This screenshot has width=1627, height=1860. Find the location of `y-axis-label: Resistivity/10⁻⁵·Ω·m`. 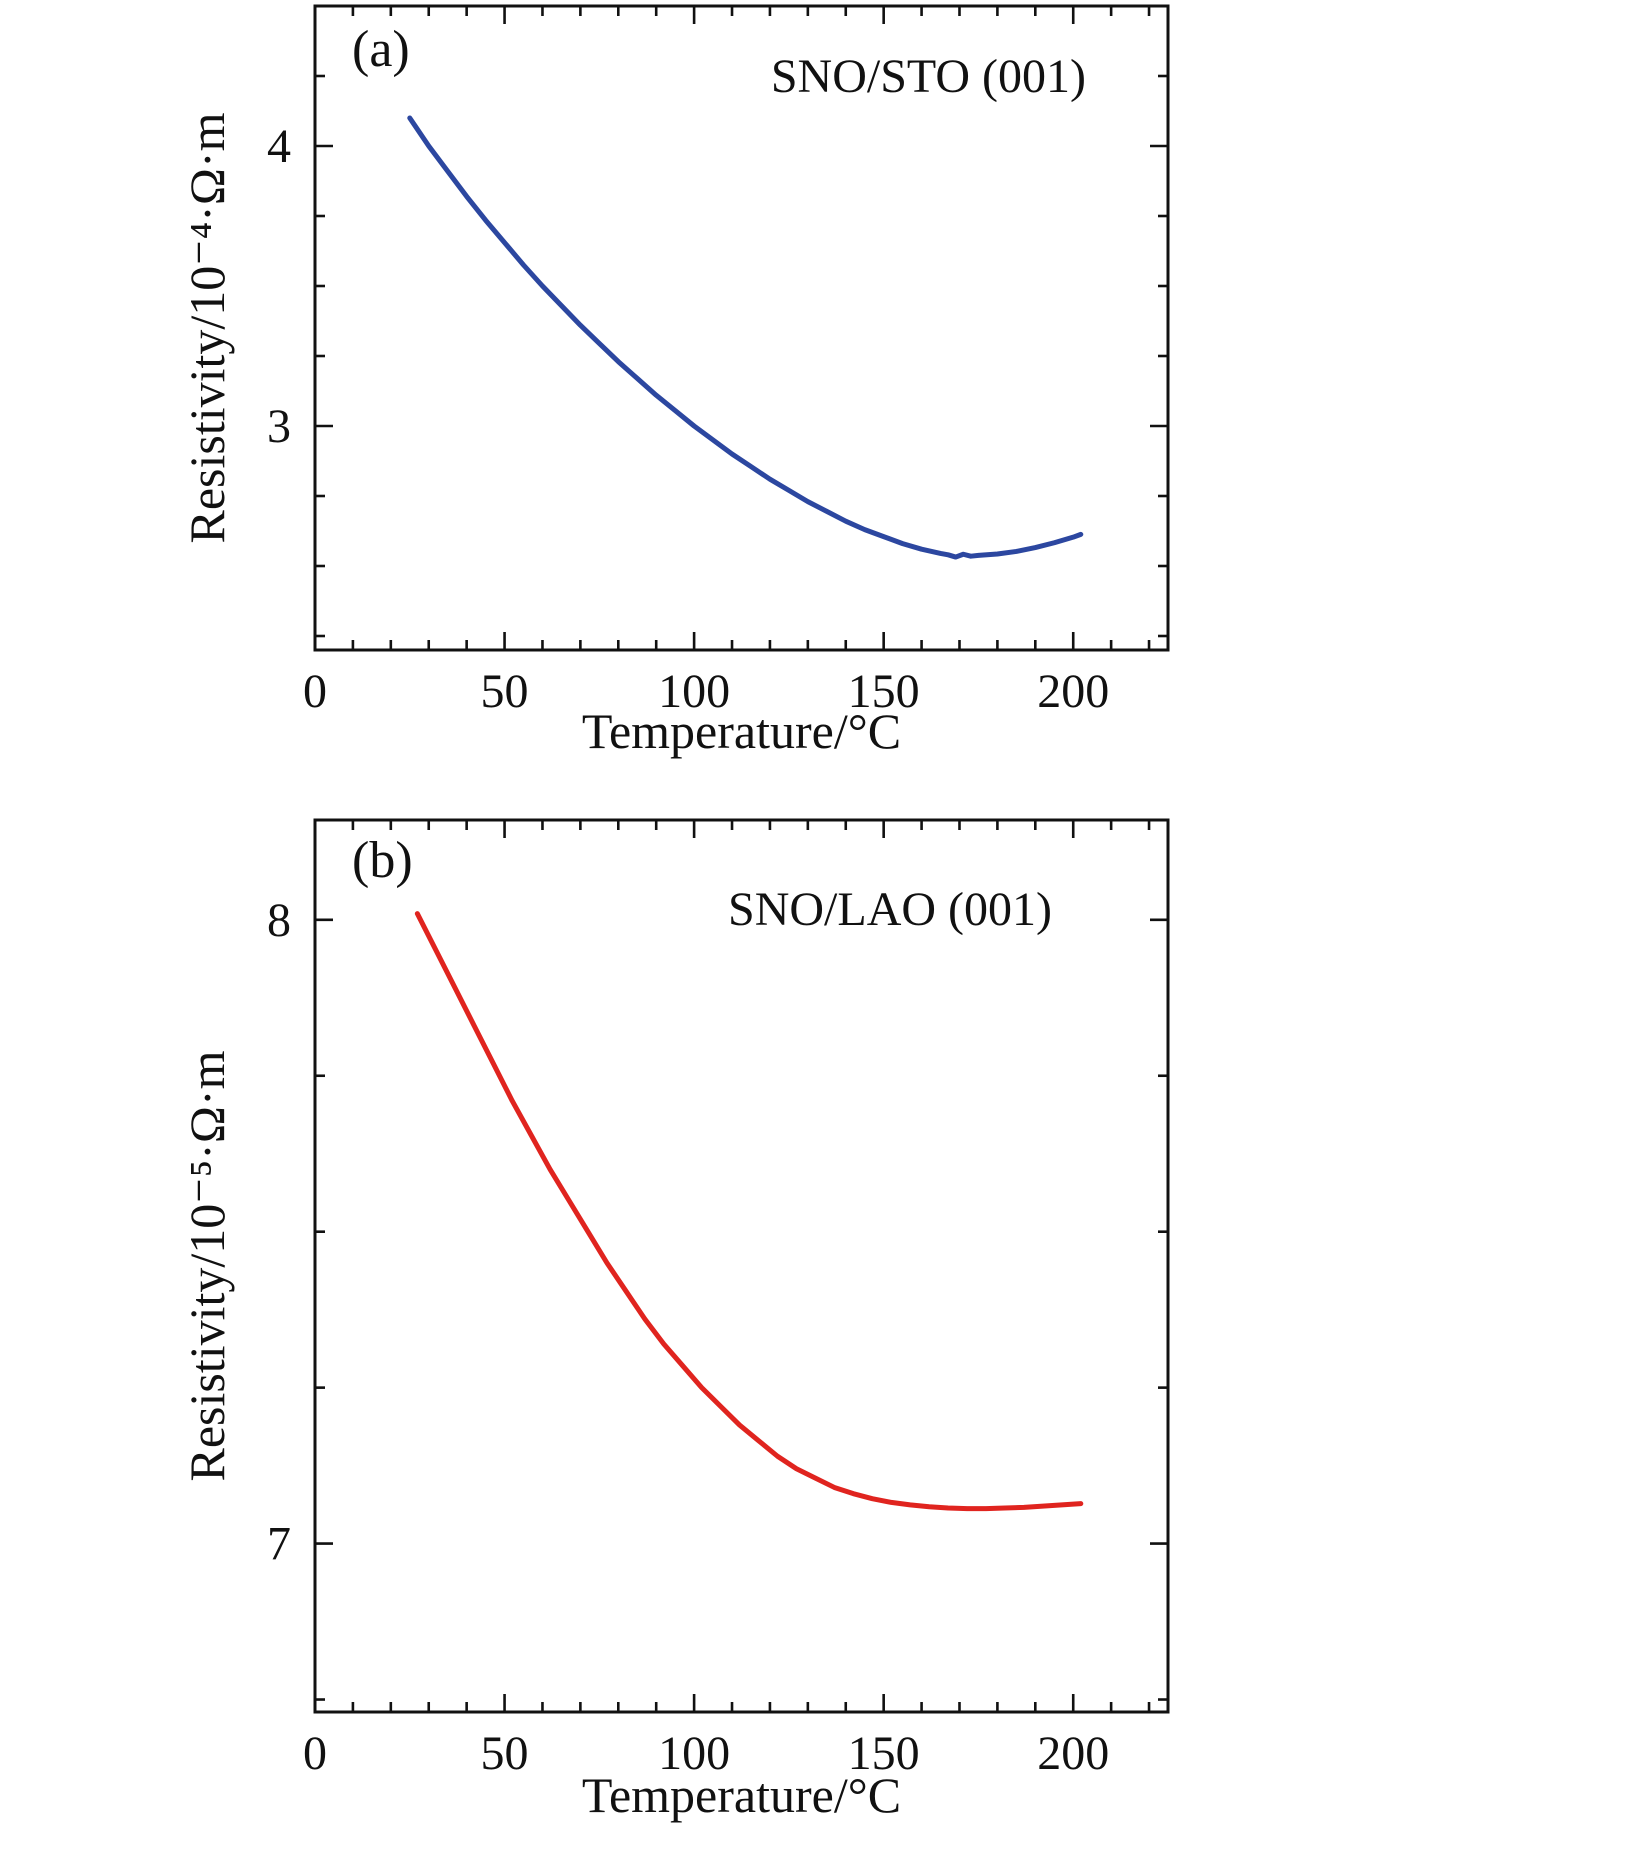

y-axis-label: Resistivity/10⁻⁵·Ω·m is located at coordinates (207, 1265).